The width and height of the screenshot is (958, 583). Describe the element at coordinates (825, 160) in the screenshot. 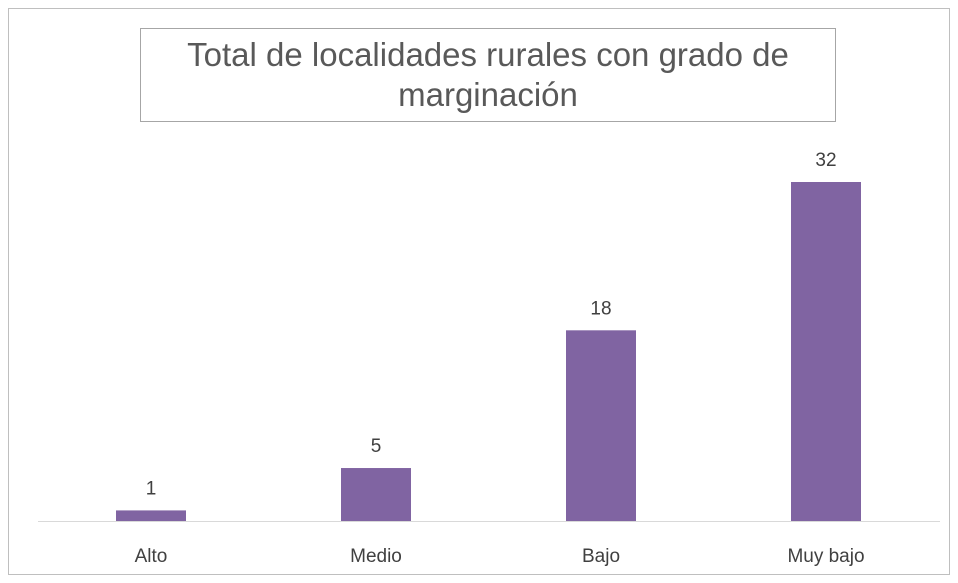

I see `data-label: 32` at that location.